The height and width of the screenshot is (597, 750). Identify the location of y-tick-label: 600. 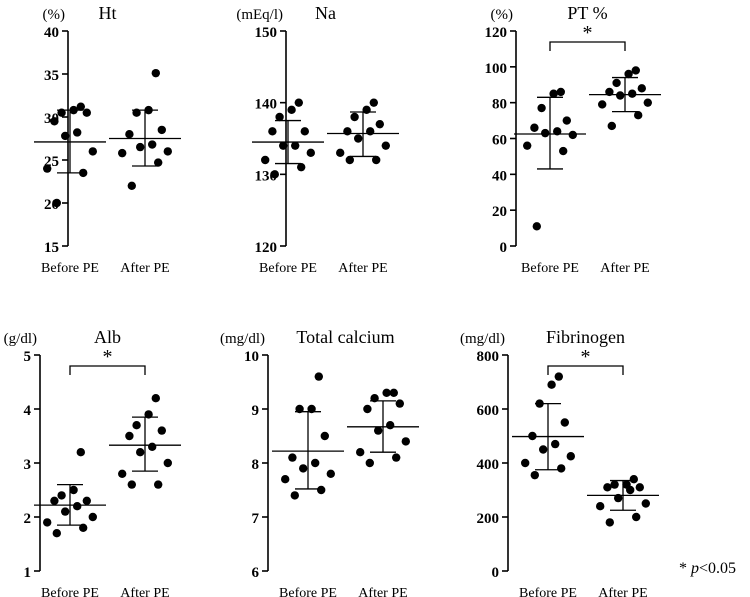
(488, 411).